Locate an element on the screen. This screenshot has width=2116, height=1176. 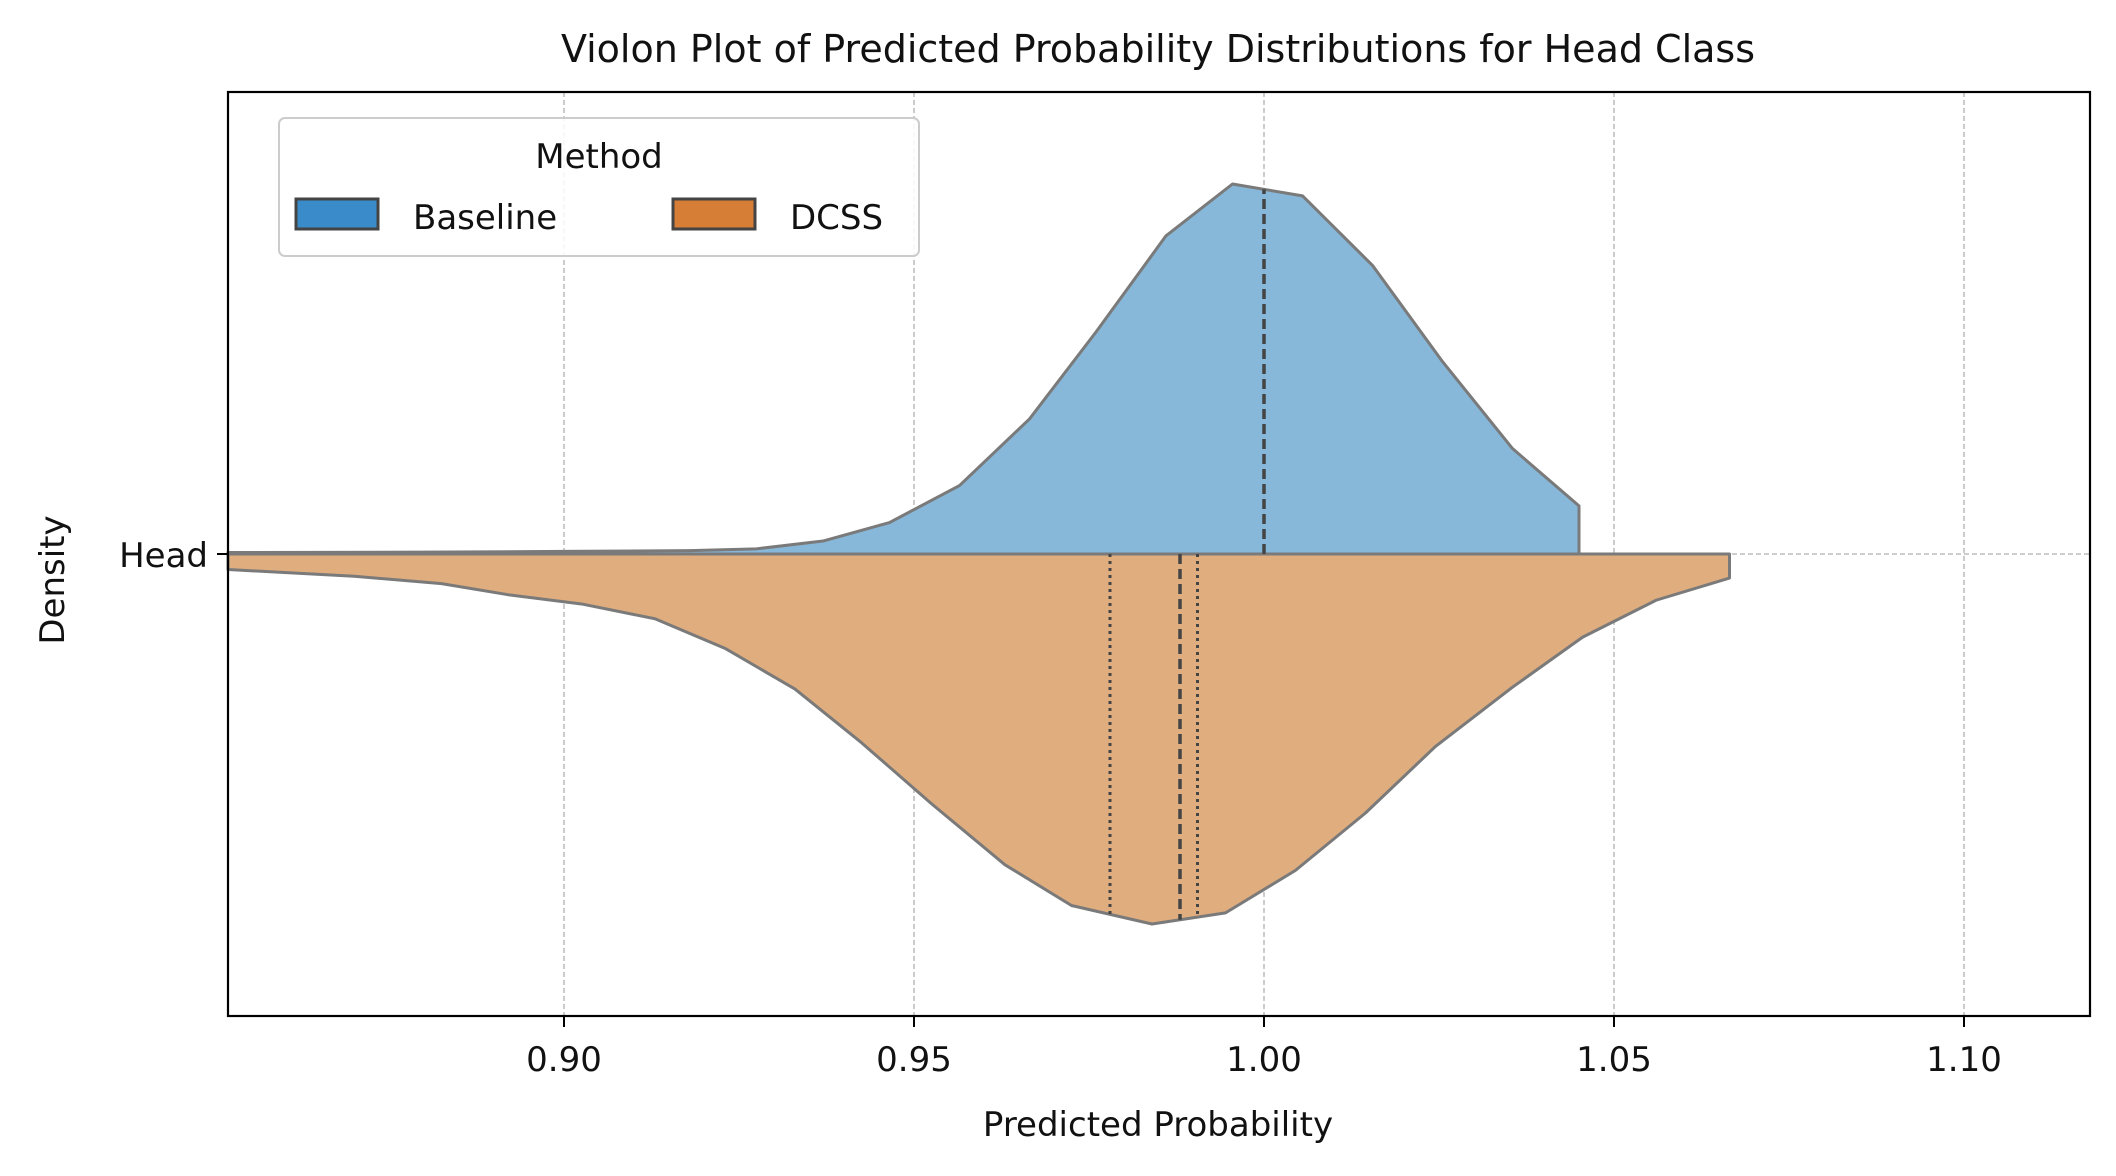
x-tick-label-3: 1.05 is located at coordinates (1614, 1060).